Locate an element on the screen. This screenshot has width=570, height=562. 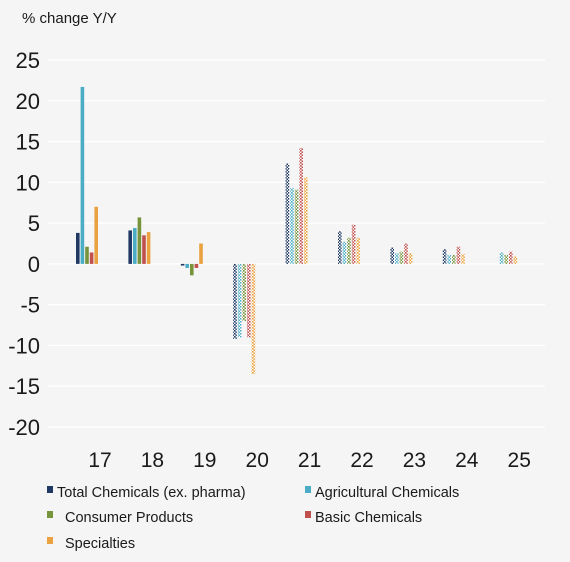
y-axis-title: % change Y/Y is located at coordinates (69, 18).